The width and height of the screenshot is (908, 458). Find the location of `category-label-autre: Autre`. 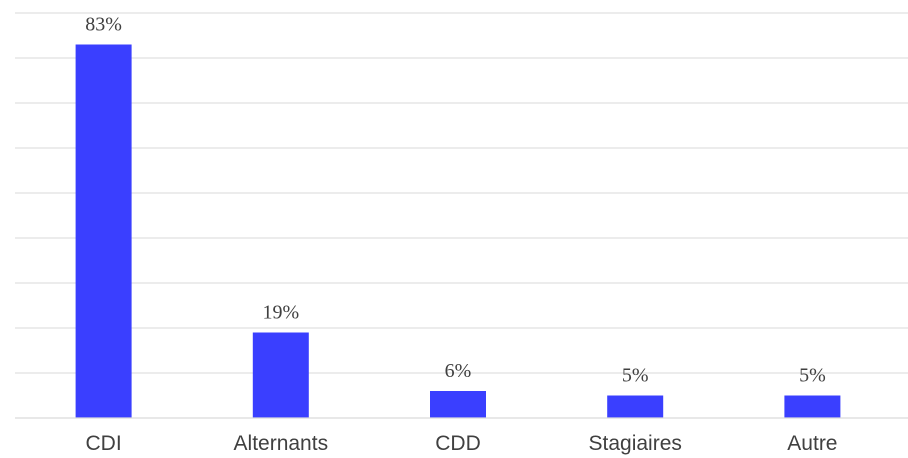

category-label-autre: Autre is located at coordinates (812, 443).